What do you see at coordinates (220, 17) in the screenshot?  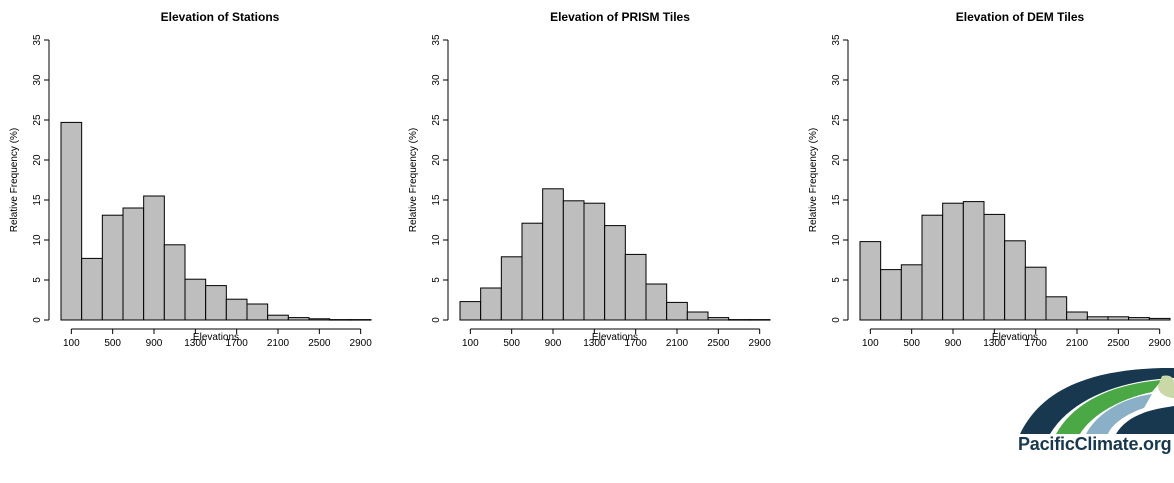 I see `chart-title: Elevation of Stations` at bounding box center [220, 17].